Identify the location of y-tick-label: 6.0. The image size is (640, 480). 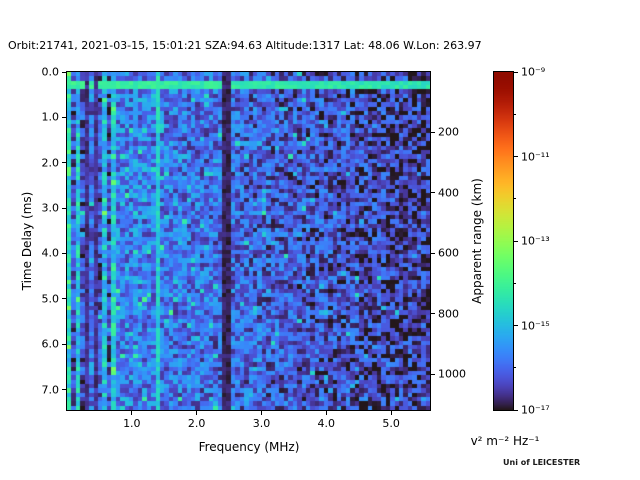
(50, 344).